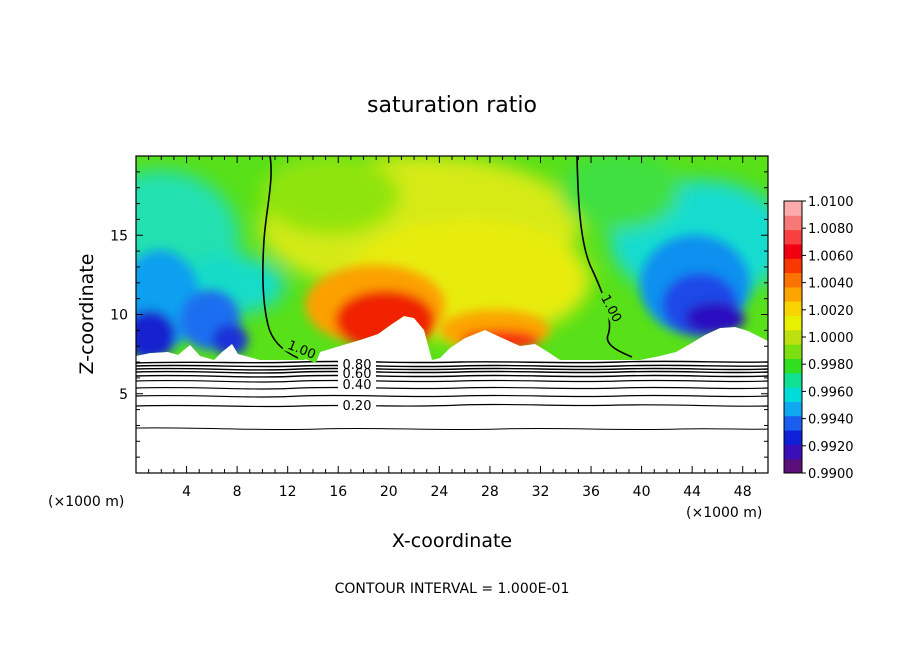  Describe the element at coordinates (831, 256) in the screenshot. I see `colorbar-tick-label: 1.0060` at that location.